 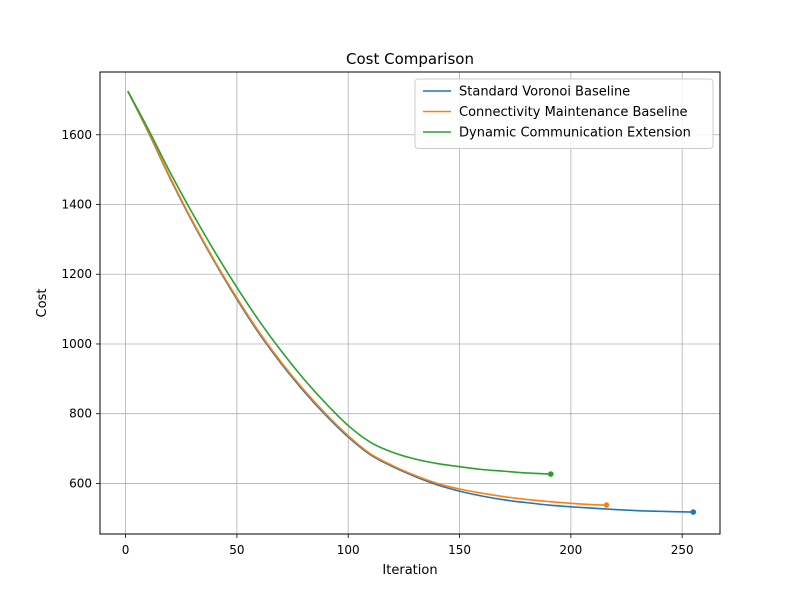 I want to click on x-tick-label: 200, so click(x=570, y=550).